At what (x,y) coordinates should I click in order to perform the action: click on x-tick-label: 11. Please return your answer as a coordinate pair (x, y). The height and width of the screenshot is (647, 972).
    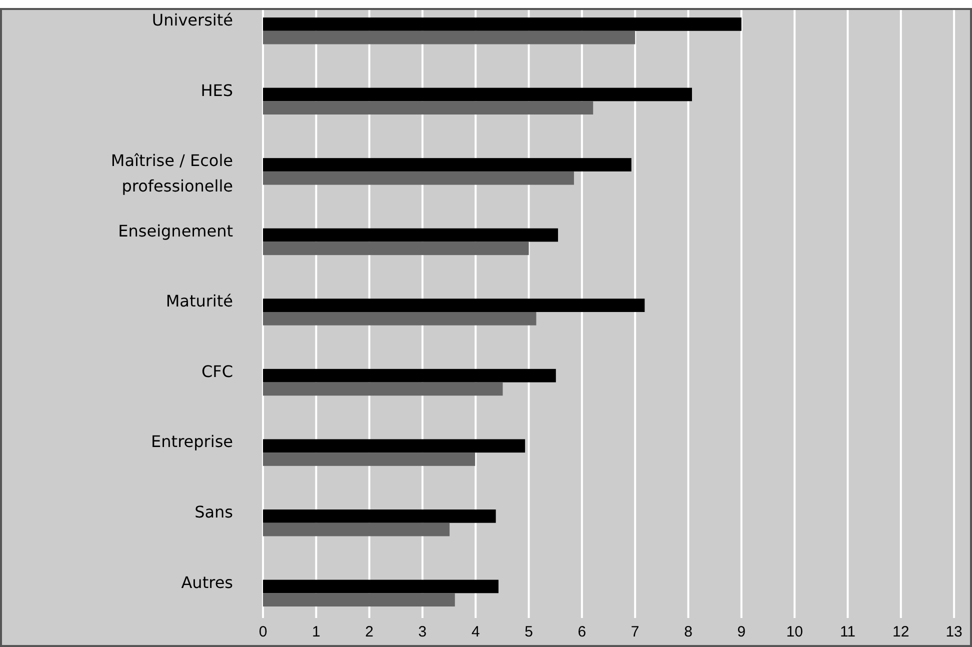
    Looking at the image, I should click on (848, 632).